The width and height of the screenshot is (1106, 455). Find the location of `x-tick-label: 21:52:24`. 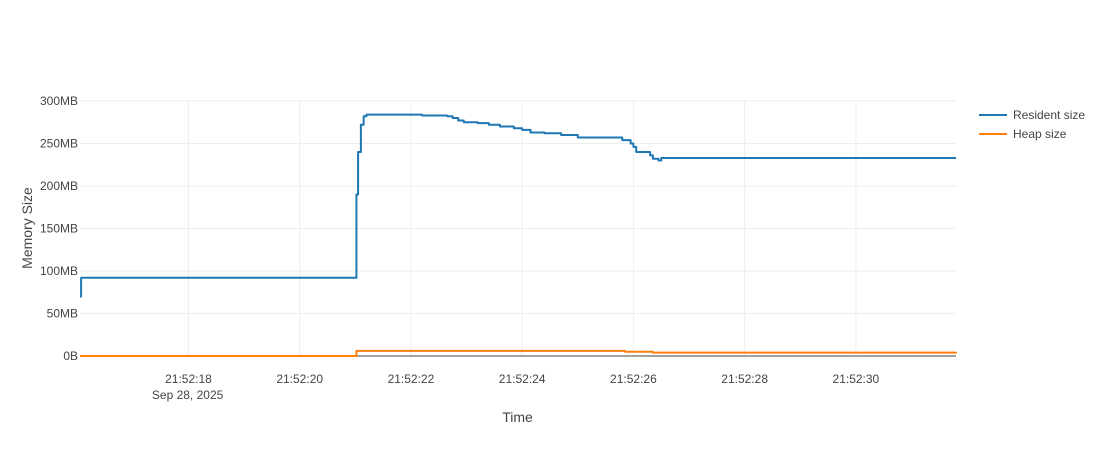

x-tick-label: 21:52:24 is located at coordinates (522, 379).